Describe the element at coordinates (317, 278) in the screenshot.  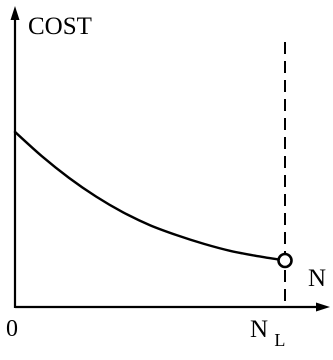
I see `x-axis-label: N` at that location.